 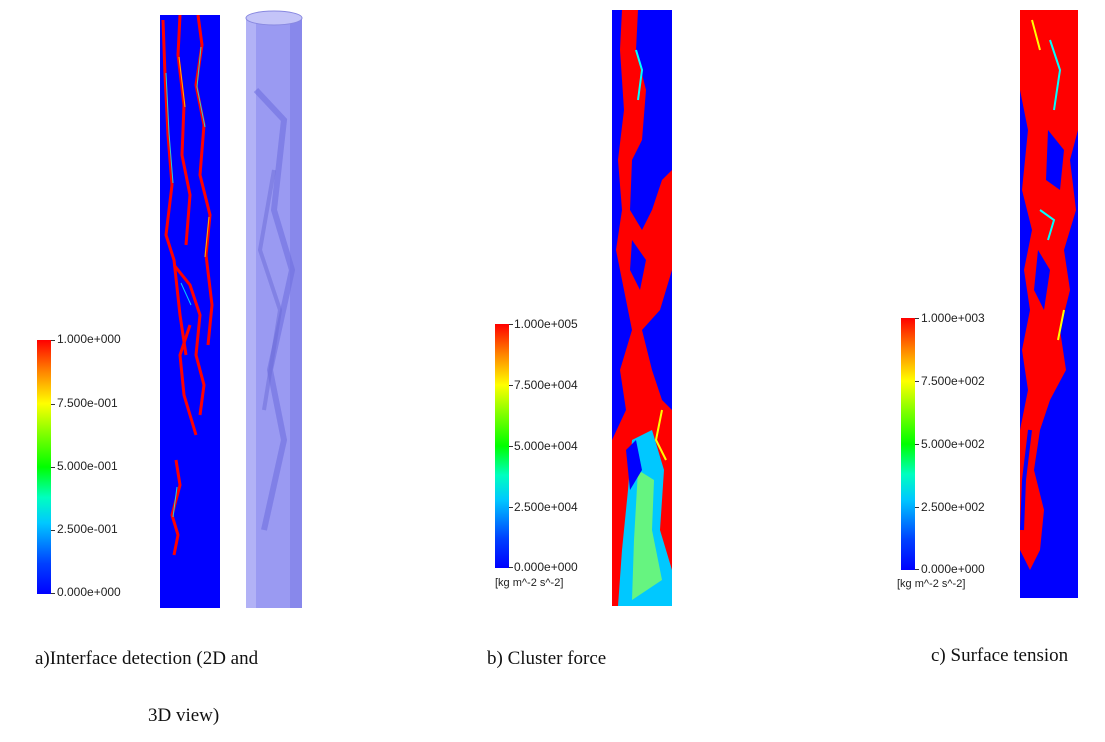 I want to click on panel-a-colorbar, so click(x=44, y=467).